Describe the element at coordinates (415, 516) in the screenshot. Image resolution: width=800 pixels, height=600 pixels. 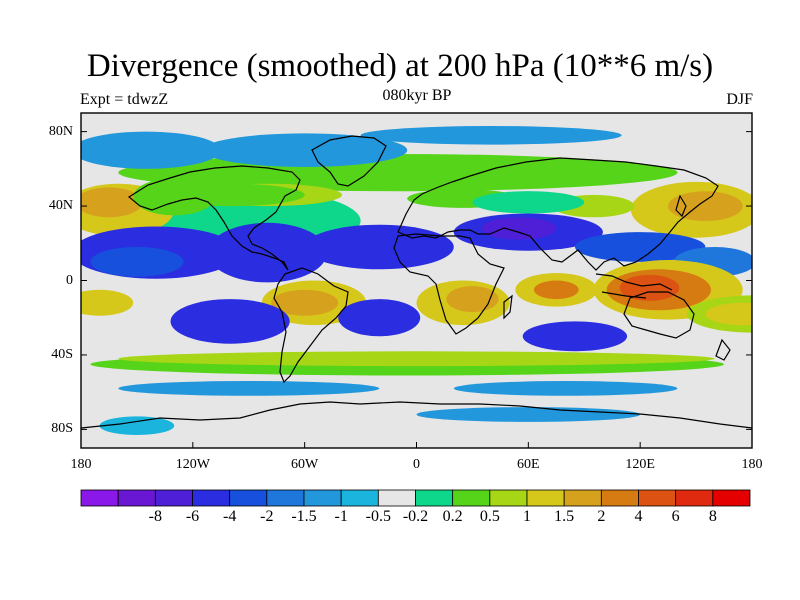
I see `colorbar-label: -0.2` at that location.